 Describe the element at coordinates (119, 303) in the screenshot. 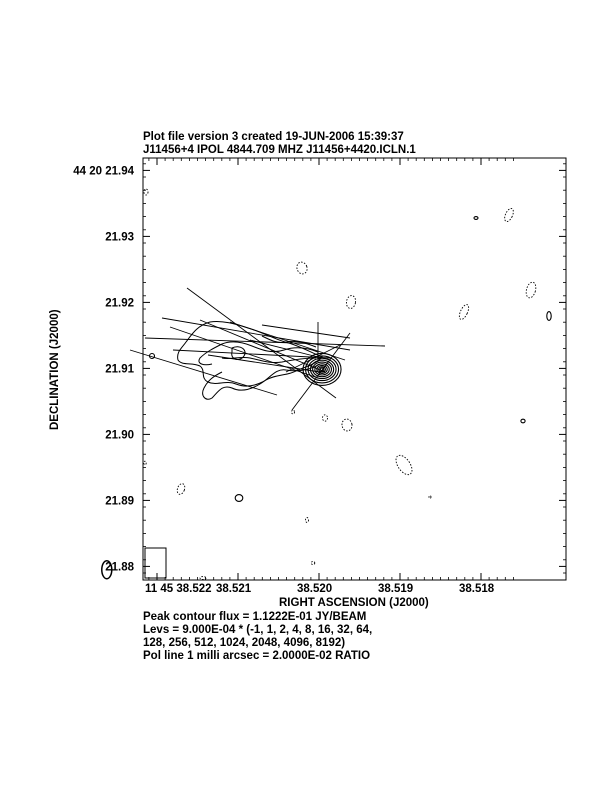

I see `y-tick-label: 21.92` at that location.